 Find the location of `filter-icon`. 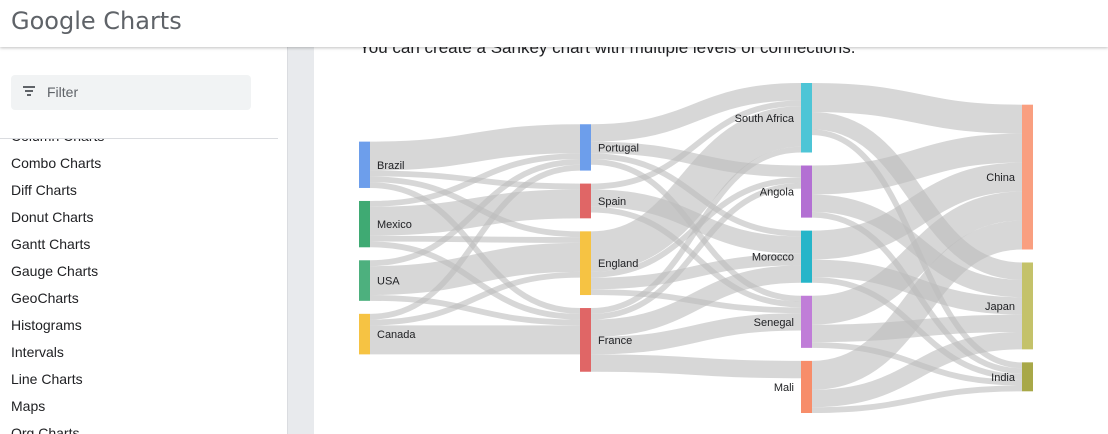

filter-icon is located at coordinates (29, 92).